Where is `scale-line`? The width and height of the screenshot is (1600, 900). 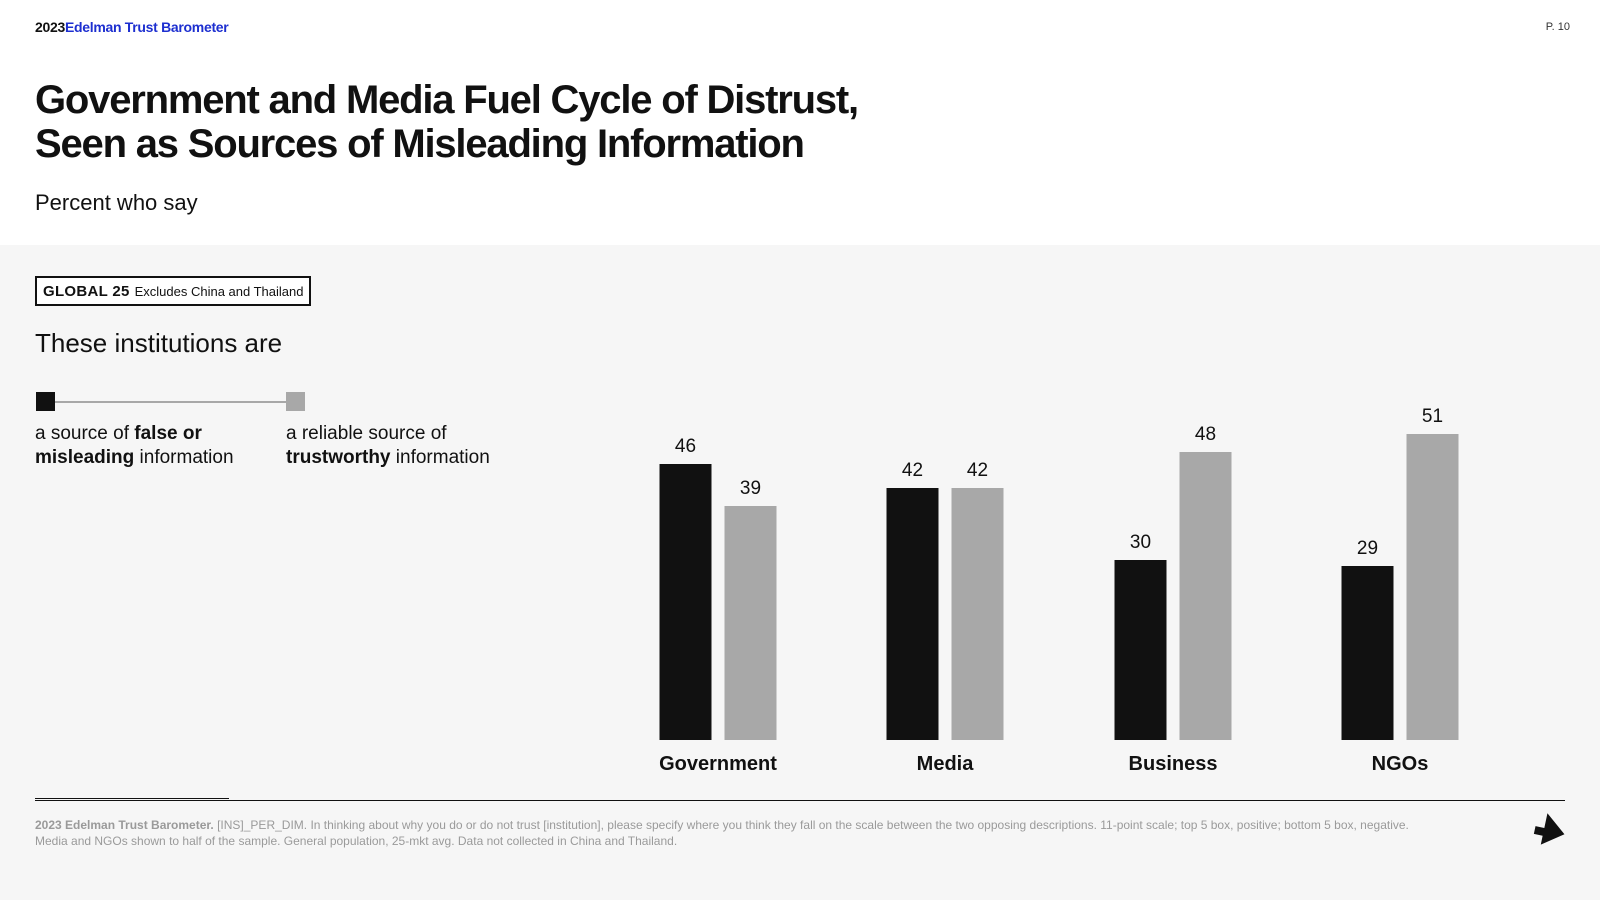 scale-line is located at coordinates (170, 402).